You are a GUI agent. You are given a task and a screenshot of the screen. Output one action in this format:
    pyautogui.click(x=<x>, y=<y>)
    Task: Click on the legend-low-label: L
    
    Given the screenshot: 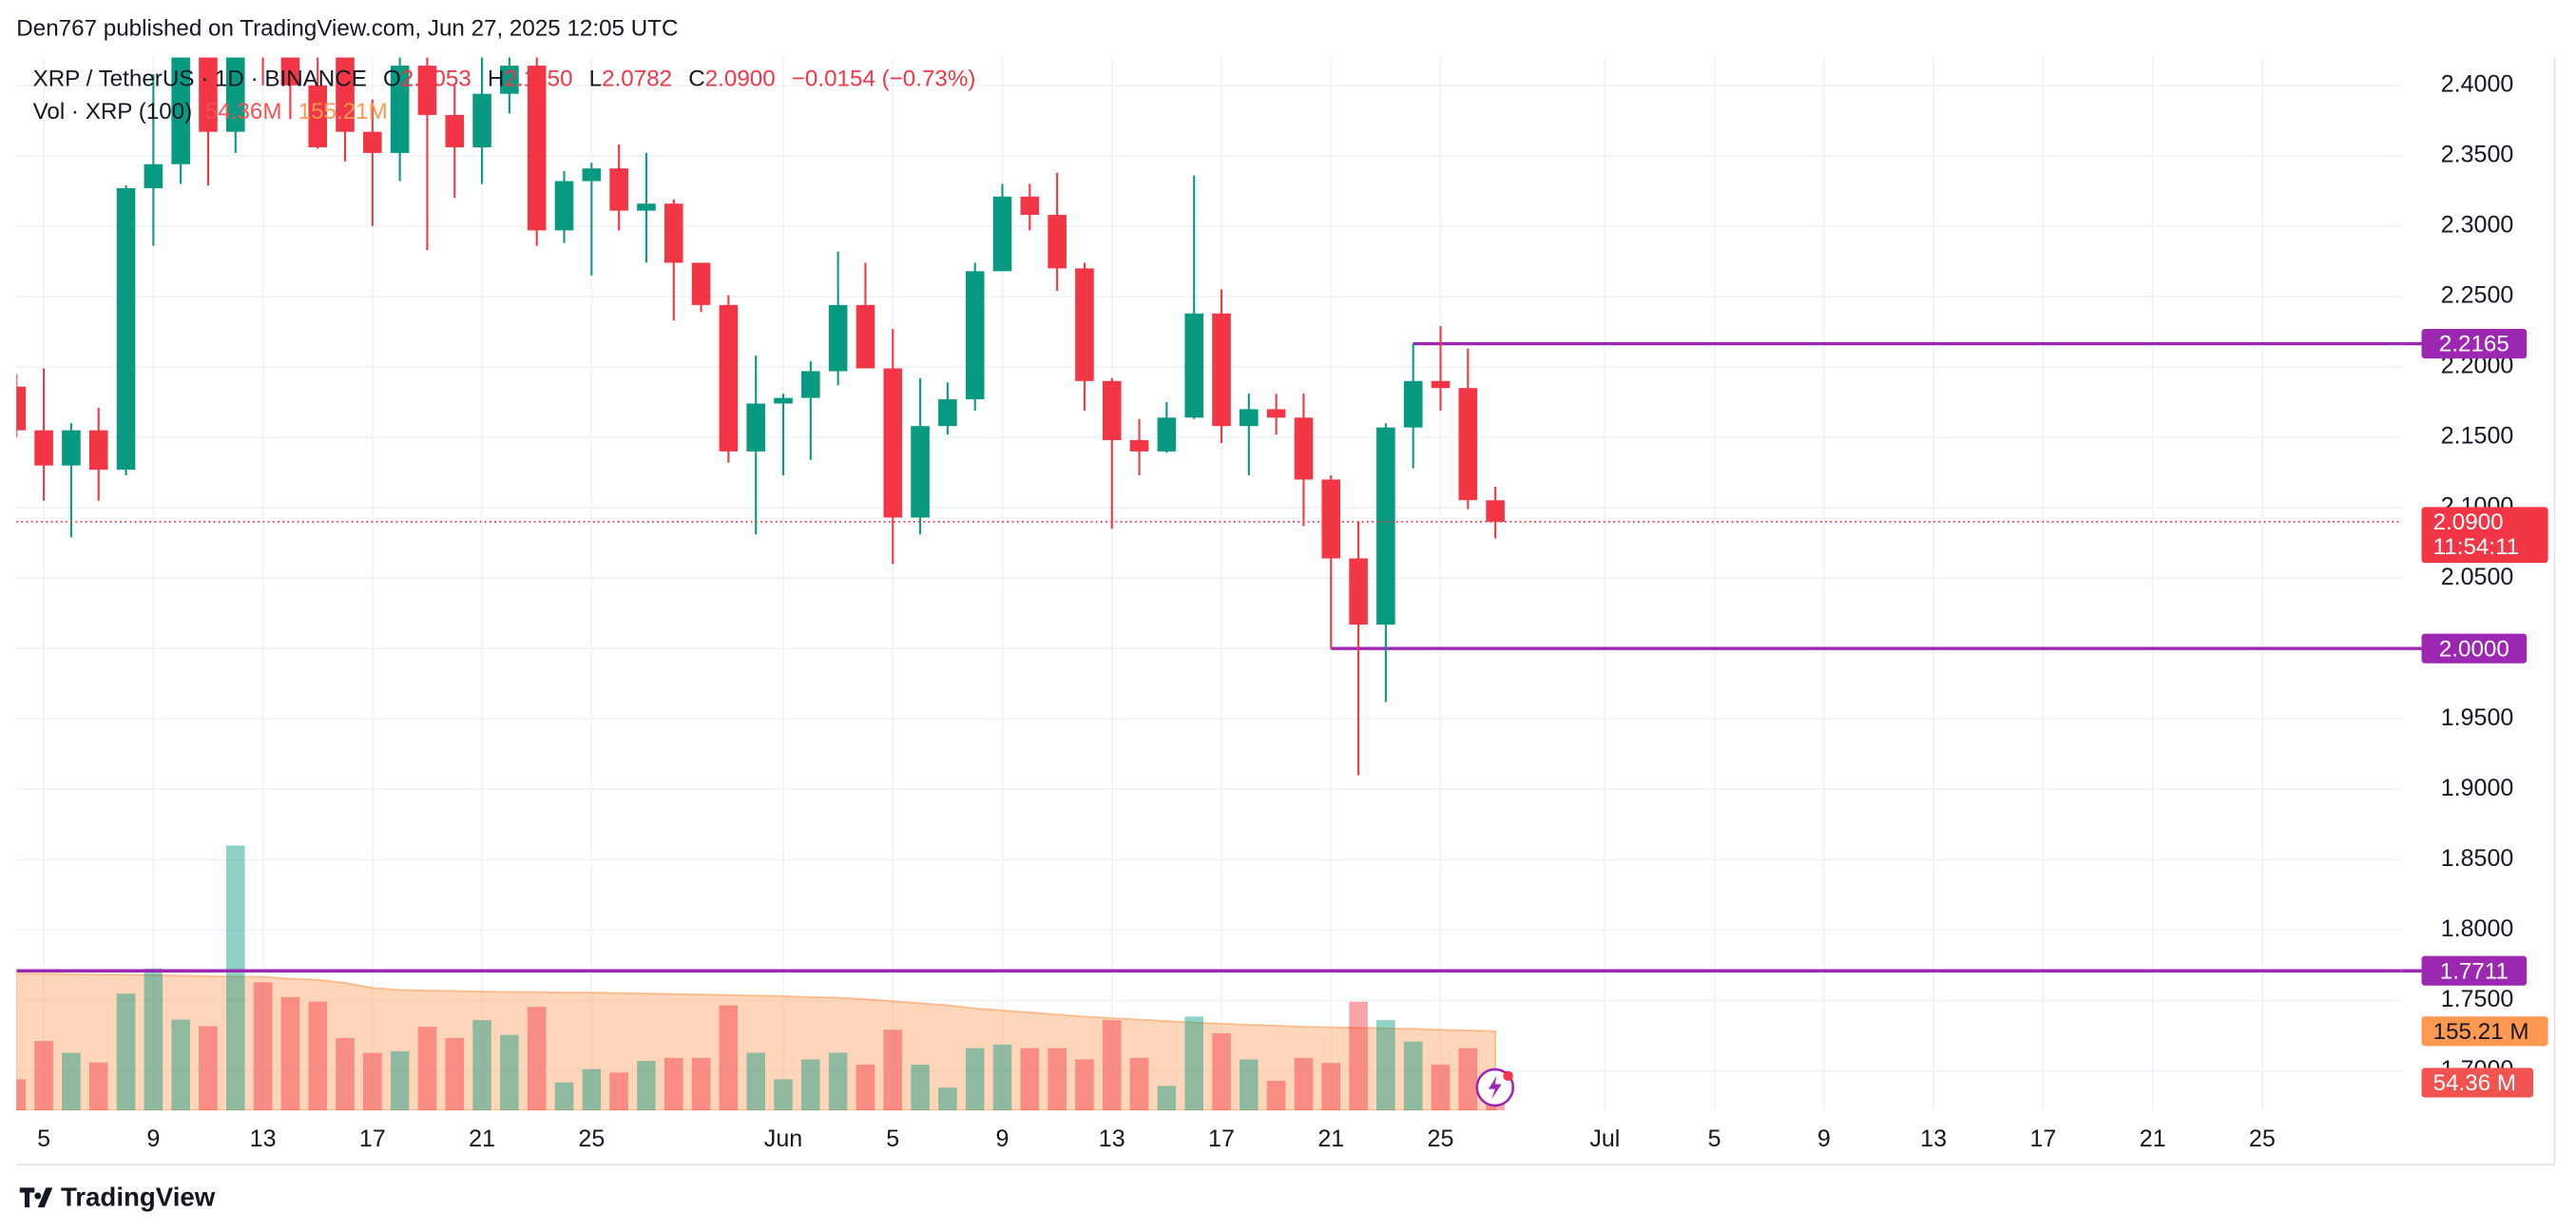 What is the action you would take?
    pyautogui.click(x=595, y=79)
    